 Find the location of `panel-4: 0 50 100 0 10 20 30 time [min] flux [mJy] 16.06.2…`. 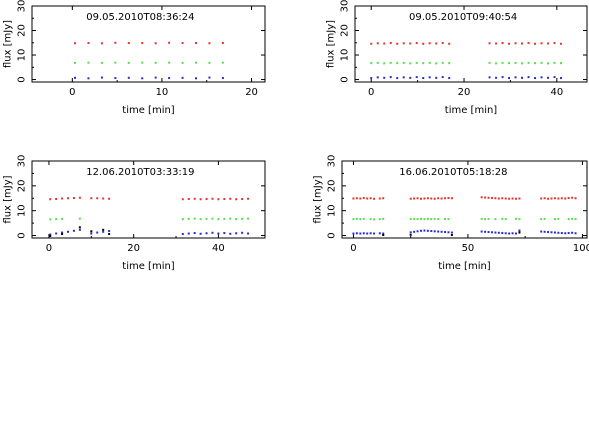

panel-4: 0 50 100 0 10 20 30 time [min] flux [mJy] 16.06.2… is located at coordinates (451, 213).